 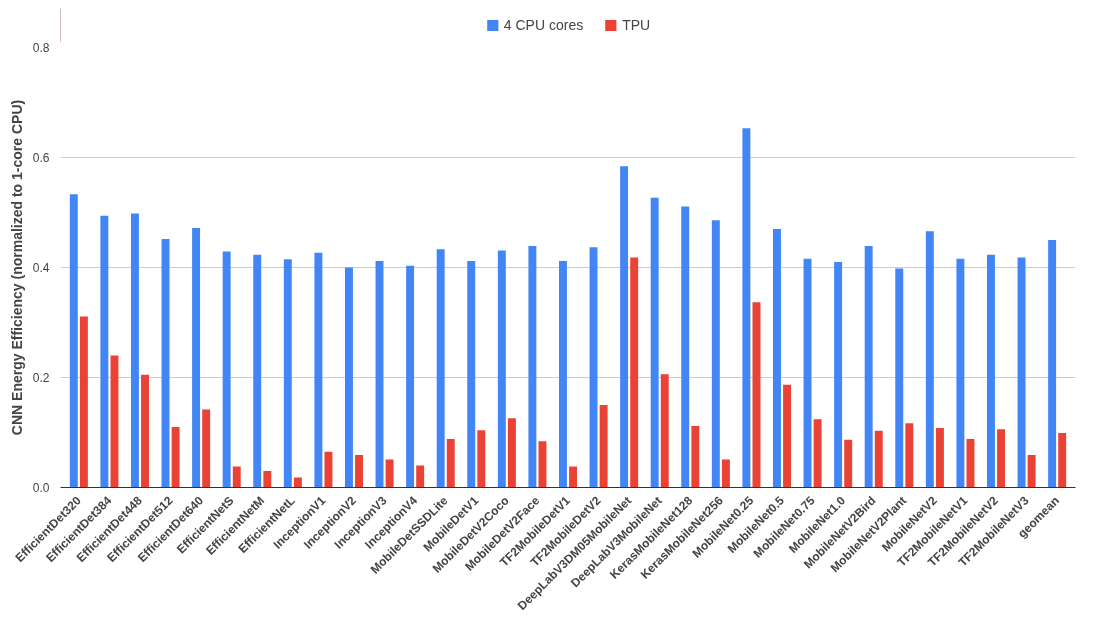 I want to click on legend-label: TPU, so click(x=636, y=25).